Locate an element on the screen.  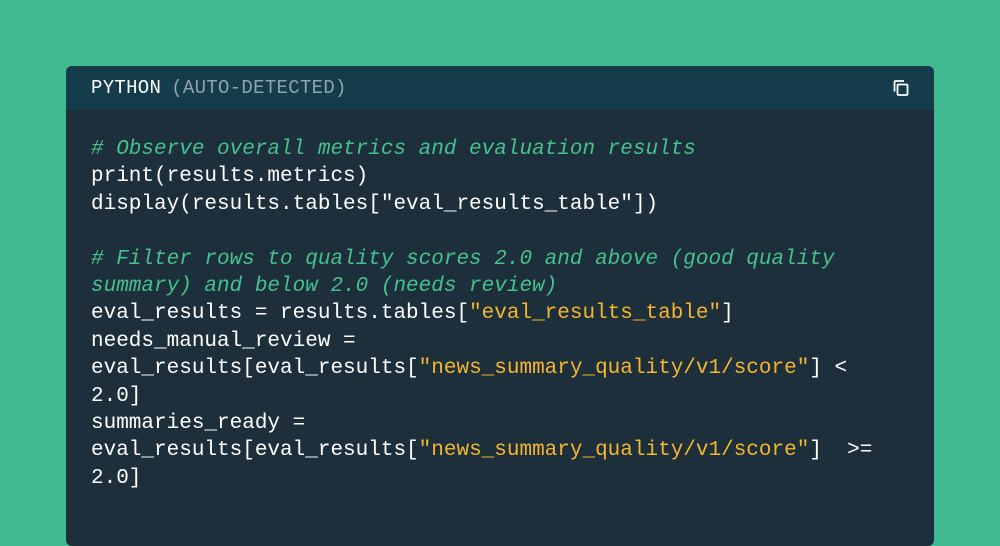
language-label: PYTHON is located at coordinates (126, 88).